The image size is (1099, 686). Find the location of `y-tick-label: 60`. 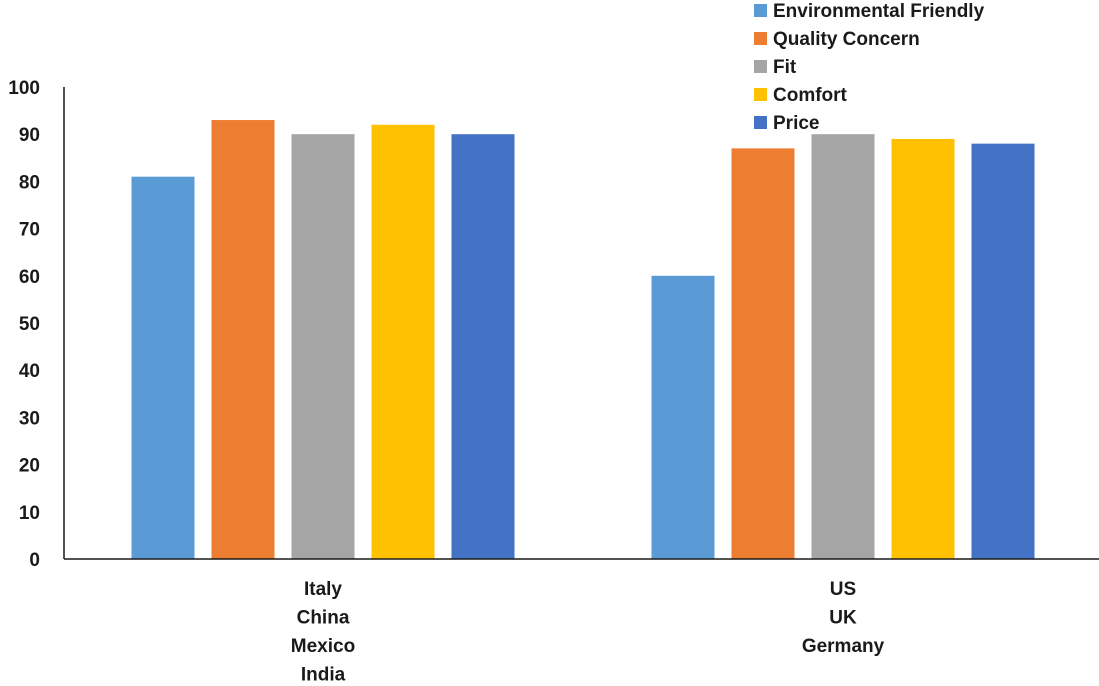

y-tick-label: 60 is located at coordinates (29, 277).